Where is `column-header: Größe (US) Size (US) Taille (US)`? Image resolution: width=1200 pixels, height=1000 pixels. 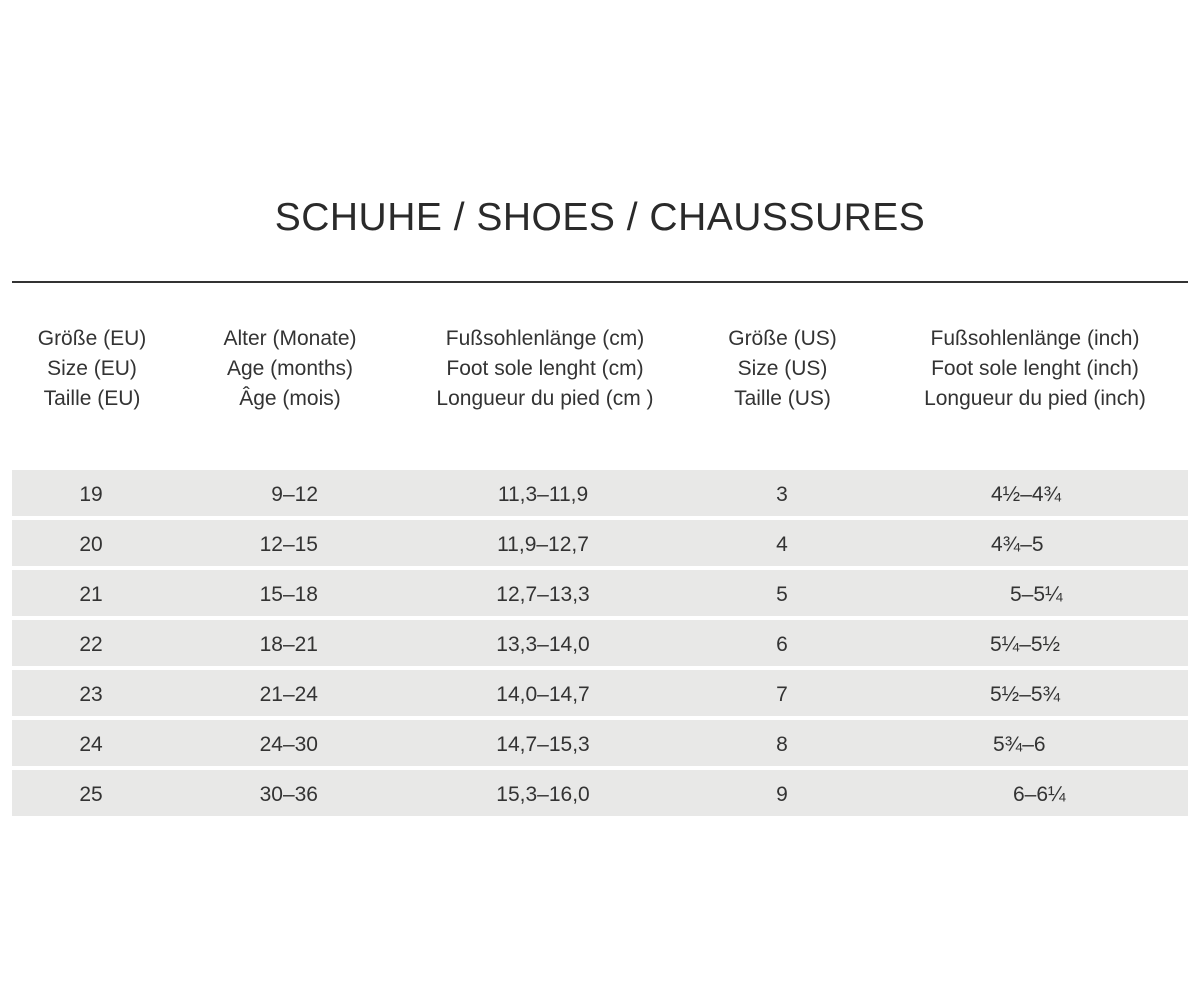
column-header: Größe (US) Size (US) Taille (US) is located at coordinates (782, 369).